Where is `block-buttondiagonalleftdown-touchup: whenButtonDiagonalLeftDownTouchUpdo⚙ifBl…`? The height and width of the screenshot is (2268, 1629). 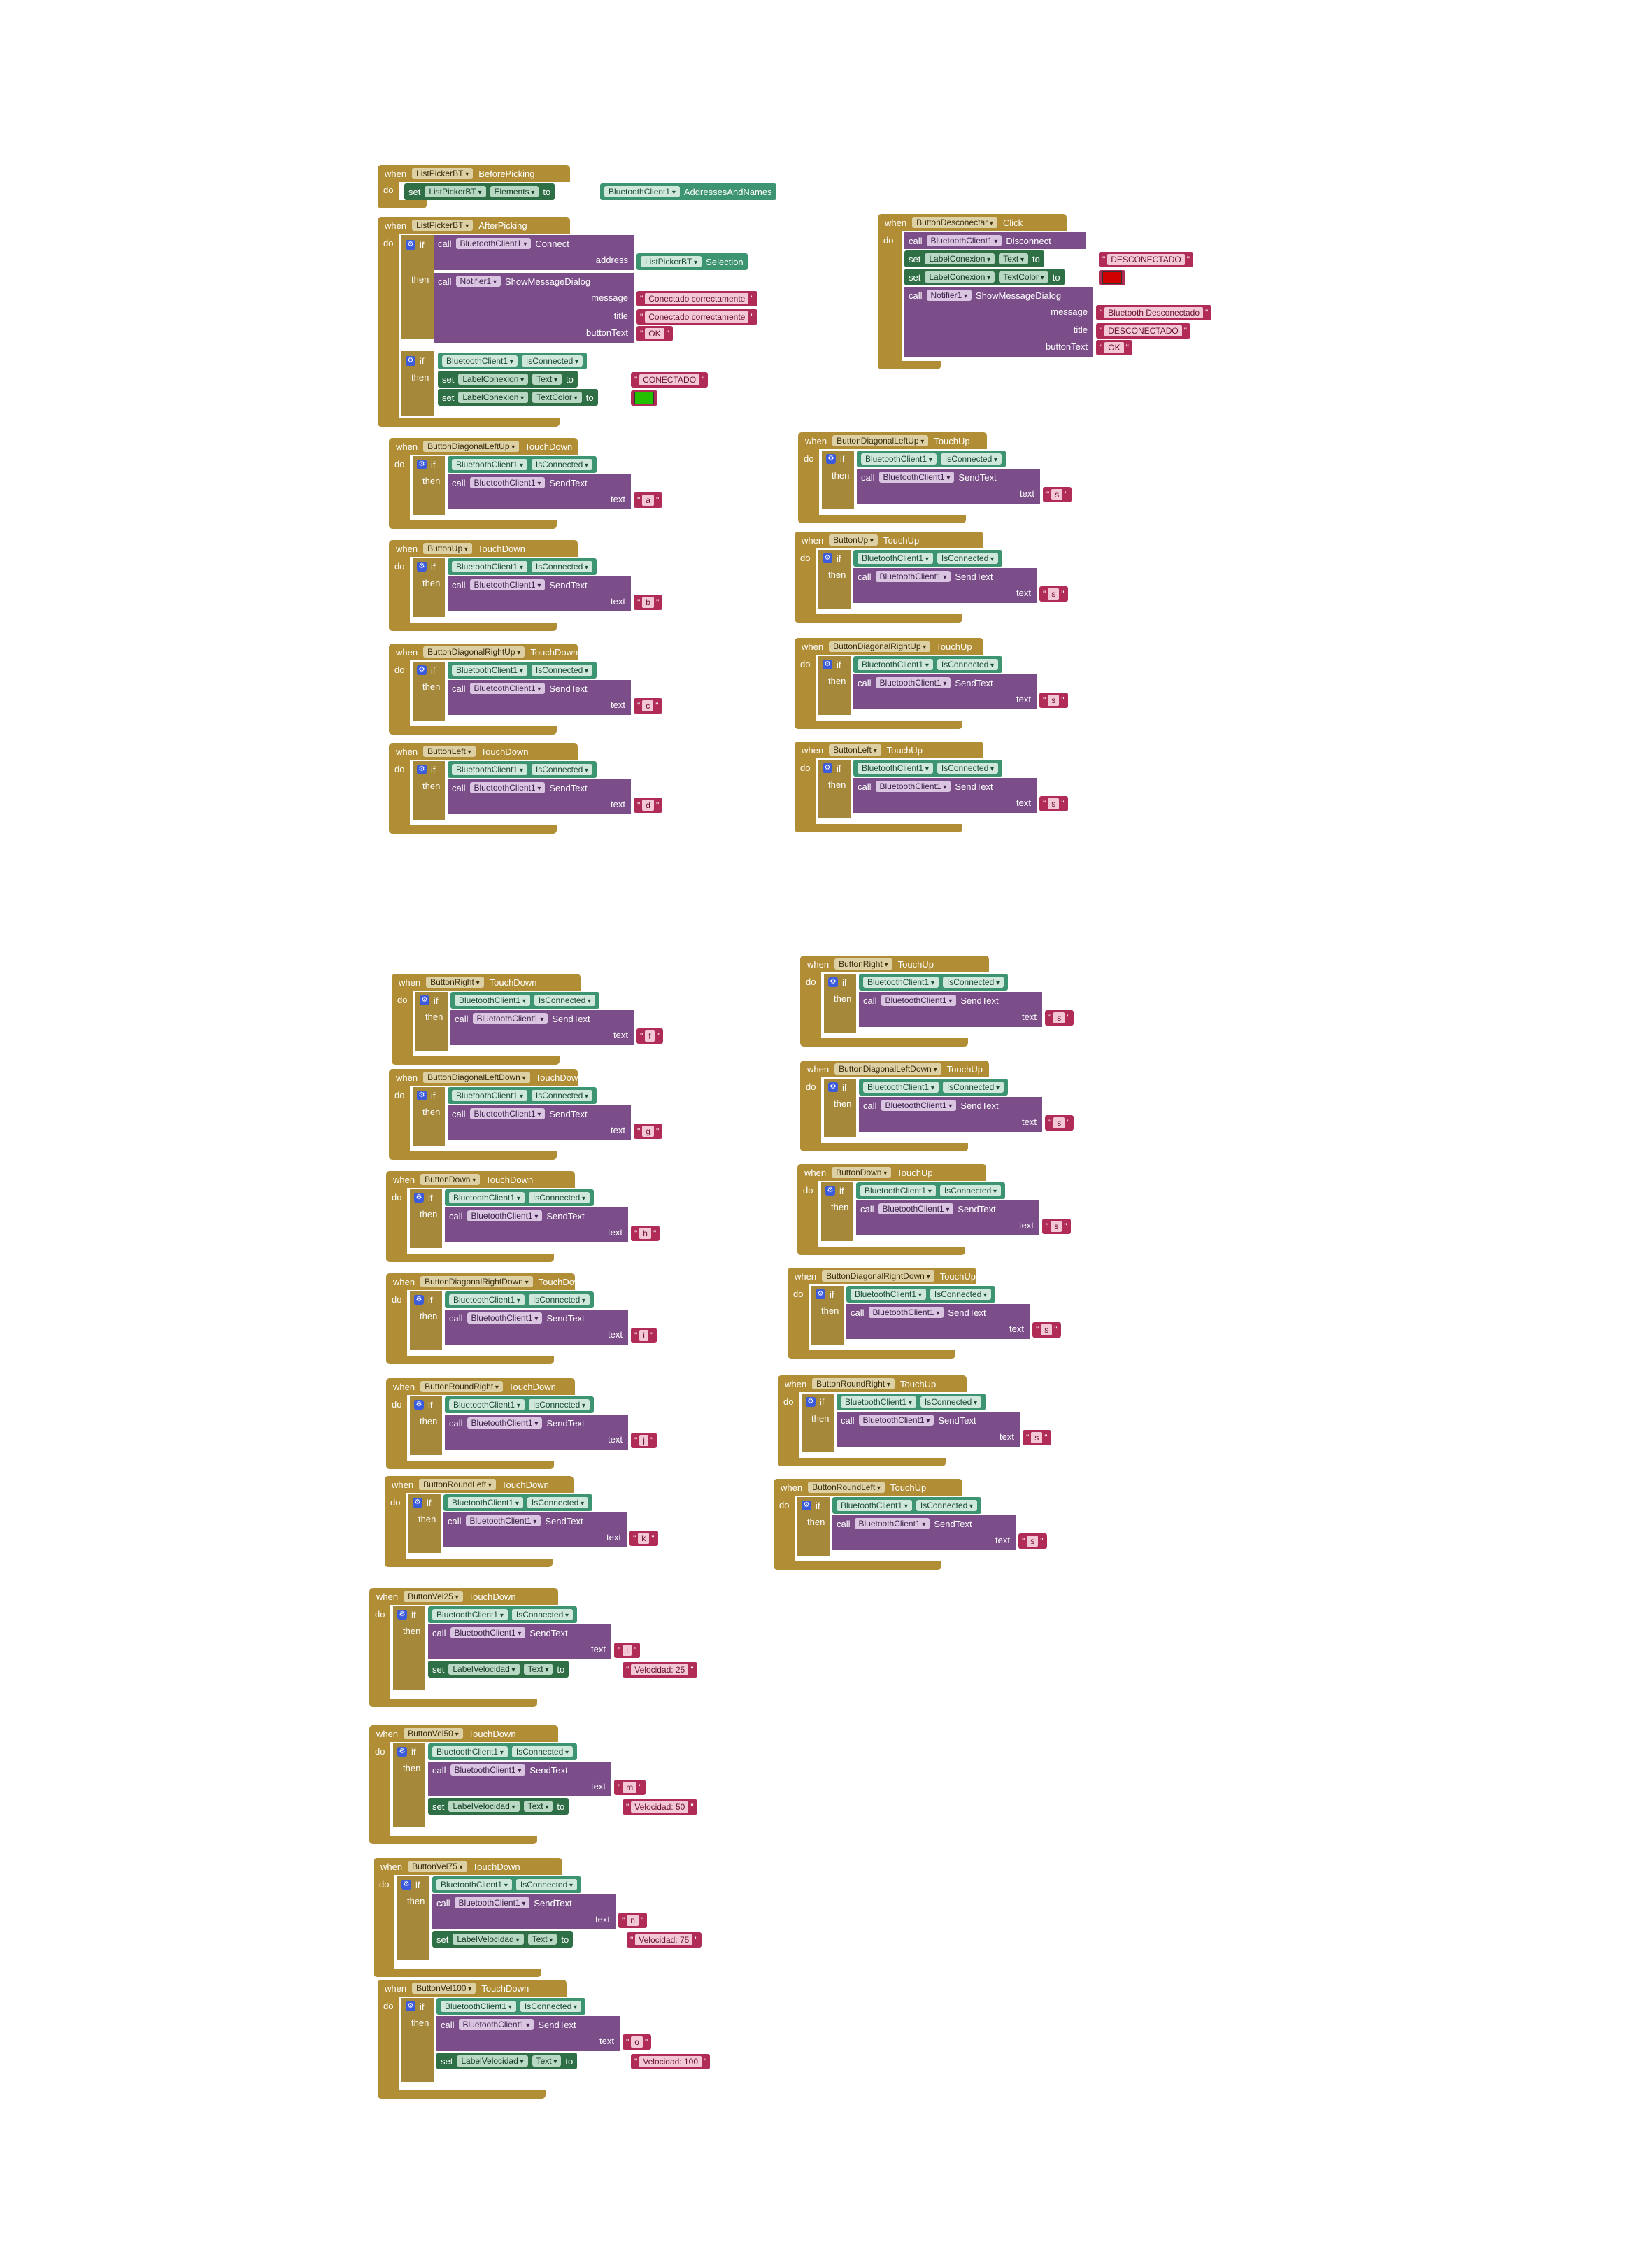
block-buttondiagonalleftdown-touchup: whenButtonDiagonalLeftDownTouchUpdo⚙ifBl… is located at coordinates (982, 1106).